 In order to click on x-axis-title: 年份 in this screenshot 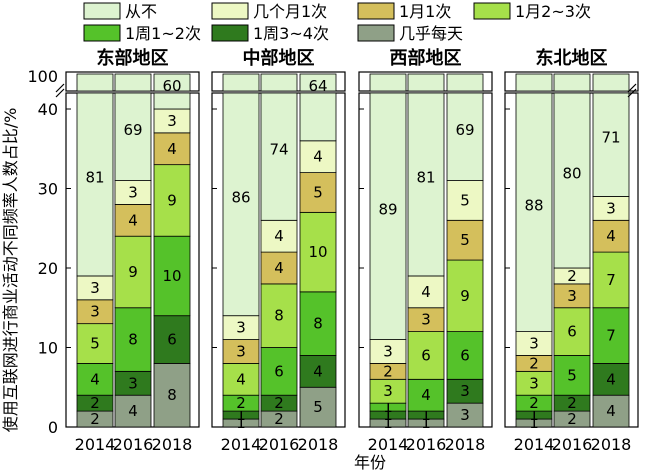, I will do `click(370, 462)`.